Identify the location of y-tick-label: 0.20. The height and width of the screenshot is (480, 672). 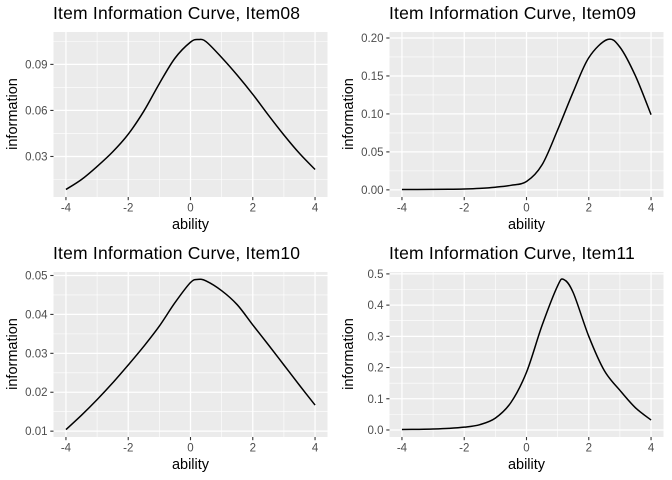
(372, 39).